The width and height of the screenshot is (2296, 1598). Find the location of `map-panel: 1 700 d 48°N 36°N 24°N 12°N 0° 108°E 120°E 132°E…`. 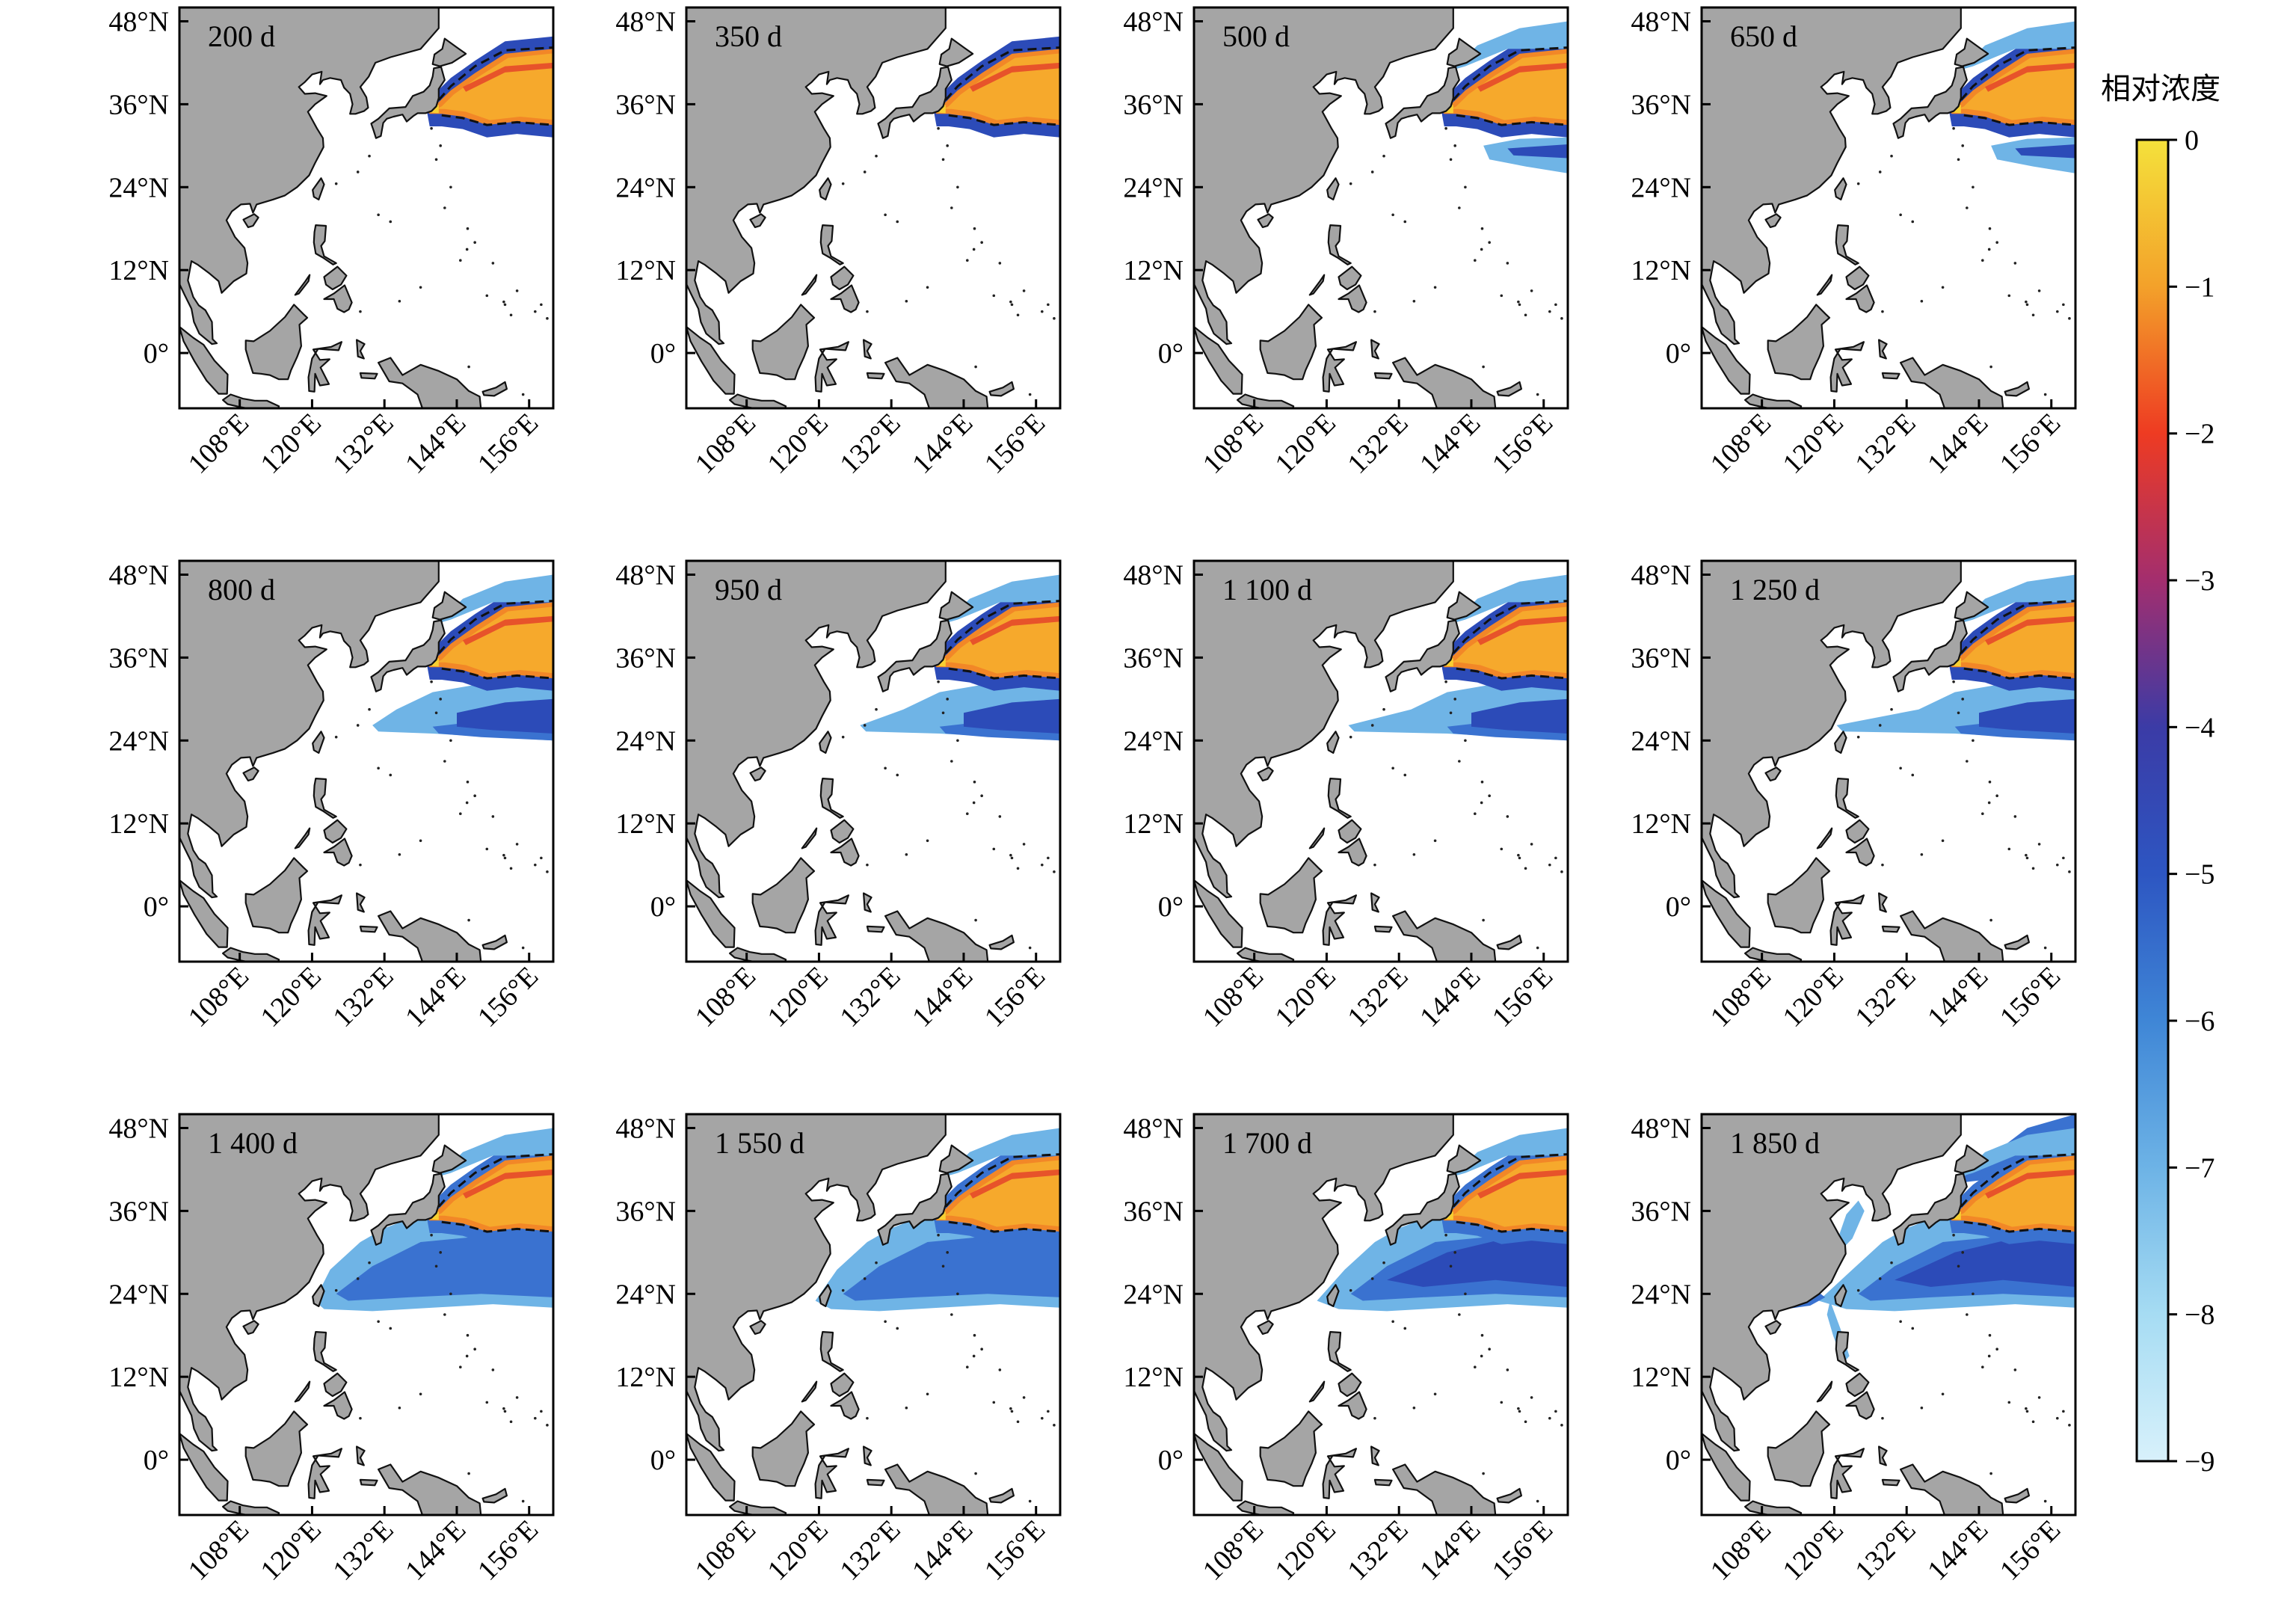

map-panel: 1 700 d 48°N 36°N 24°N 12°N 0° 108°E 120°E 132°E… is located at coordinates (1346, 1350).